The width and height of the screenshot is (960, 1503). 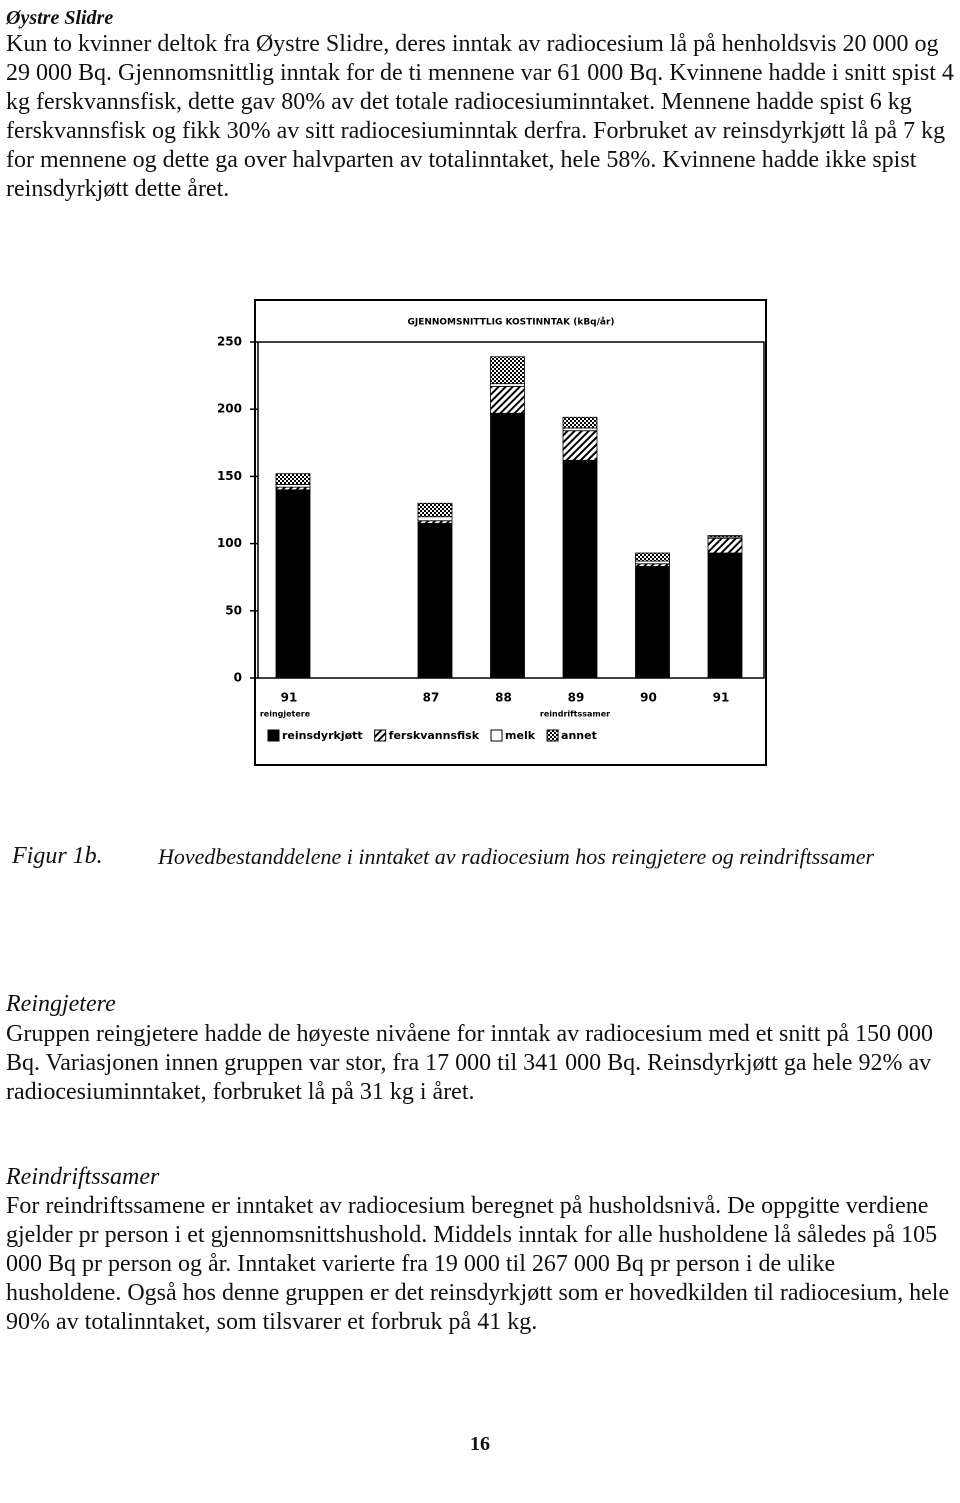 I want to click on caption-label: Figur 1b., so click(x=57, y=856).